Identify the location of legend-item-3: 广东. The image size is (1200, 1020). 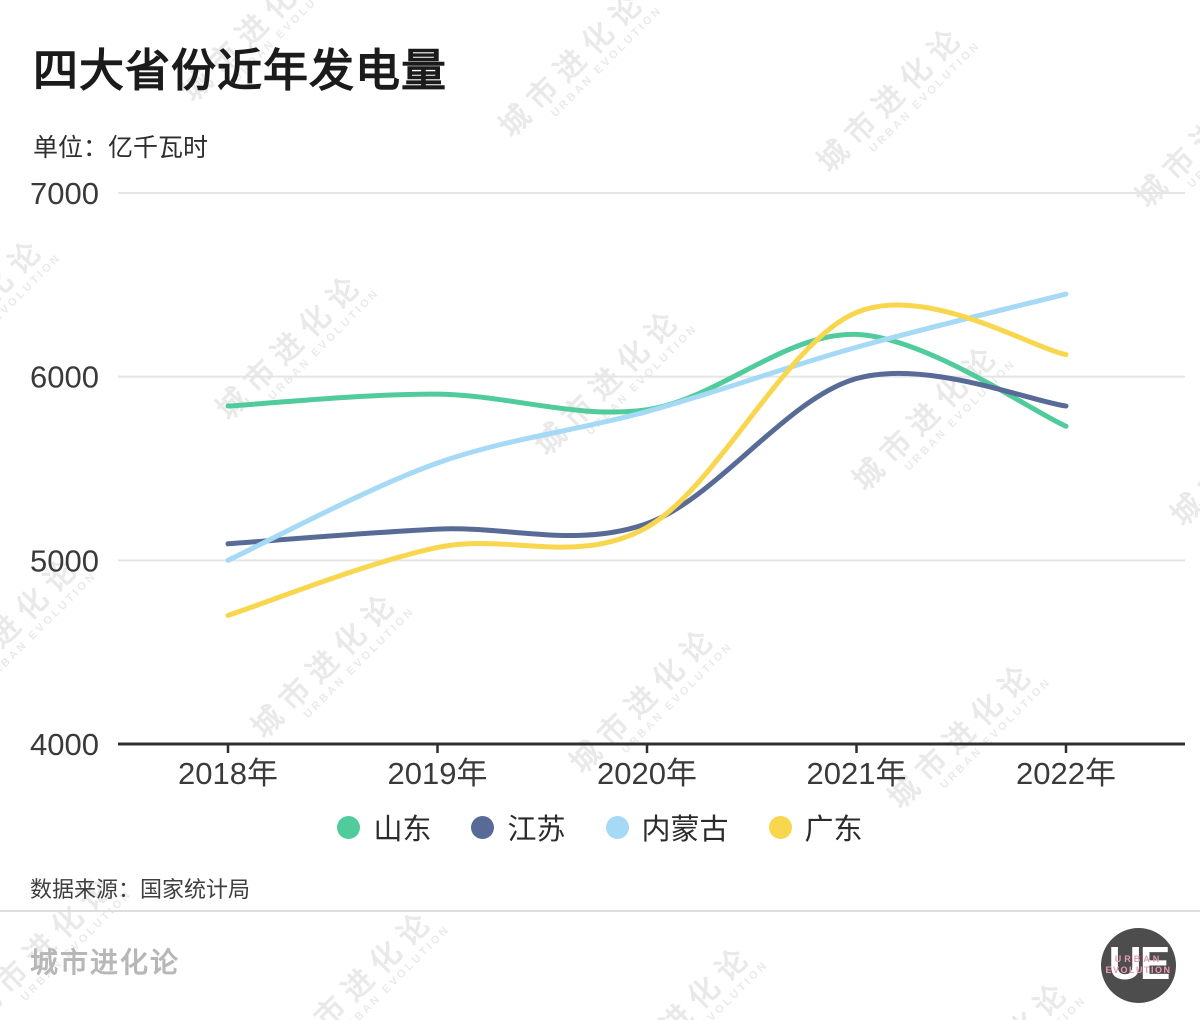
(815, 827).